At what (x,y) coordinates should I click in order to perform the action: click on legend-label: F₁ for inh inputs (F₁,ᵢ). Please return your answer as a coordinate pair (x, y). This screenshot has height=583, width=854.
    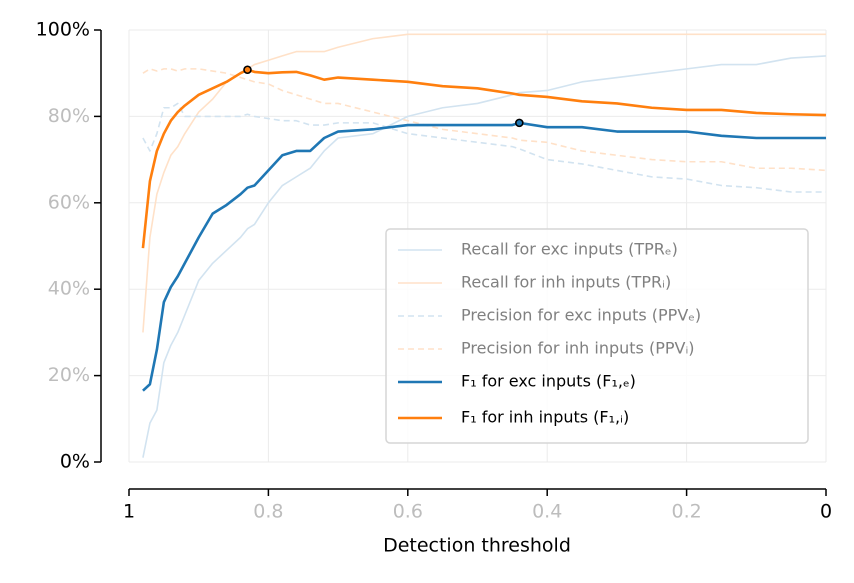
    Looking at the image, I should click on (545, 417).